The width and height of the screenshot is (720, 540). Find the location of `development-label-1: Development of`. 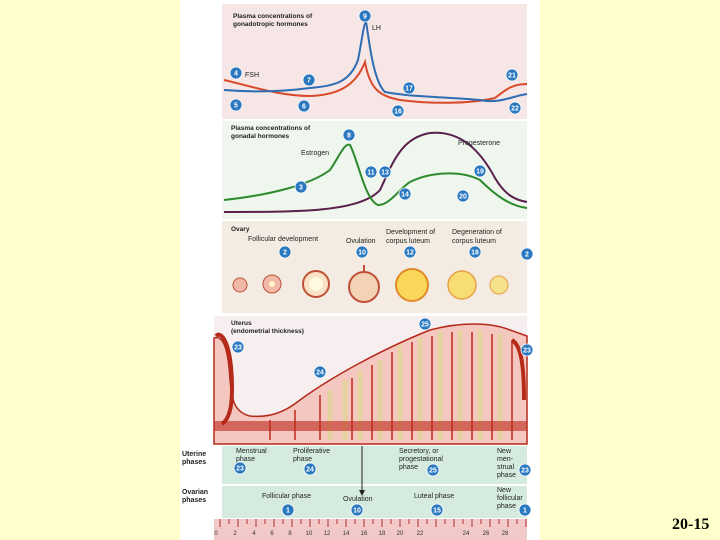

development-label-1: Development of is located at coordinates (410, 232).